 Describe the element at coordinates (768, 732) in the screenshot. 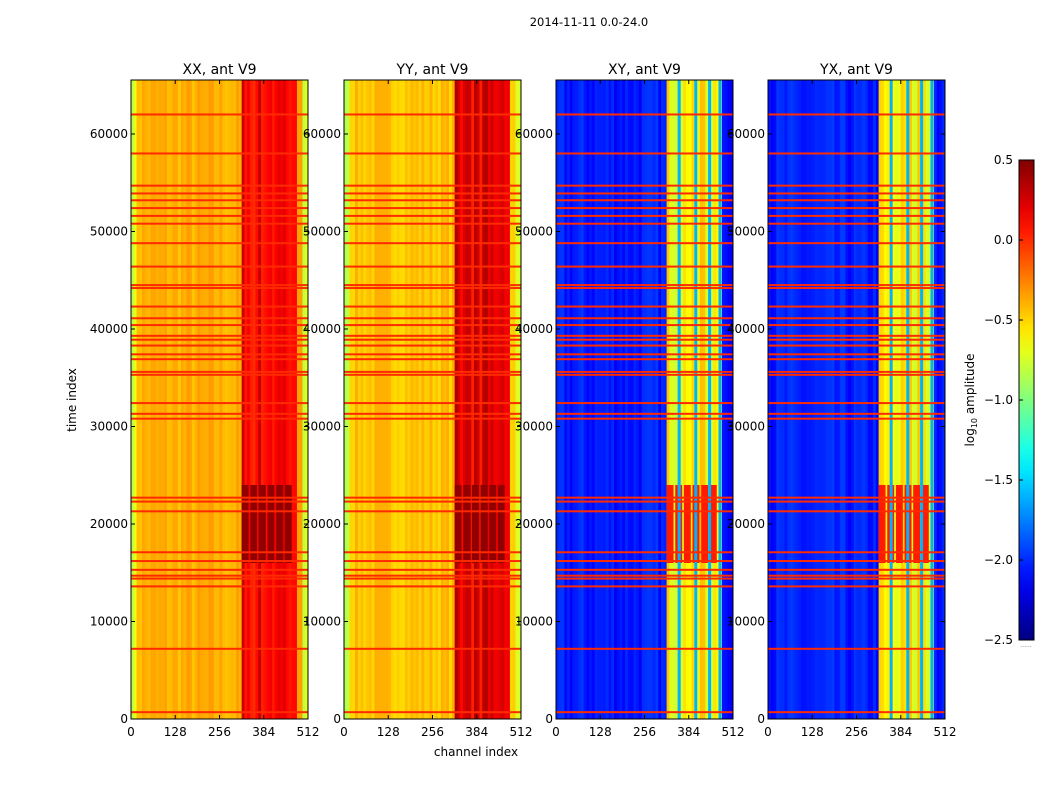

I see `x-tick-label: 0` at that location.